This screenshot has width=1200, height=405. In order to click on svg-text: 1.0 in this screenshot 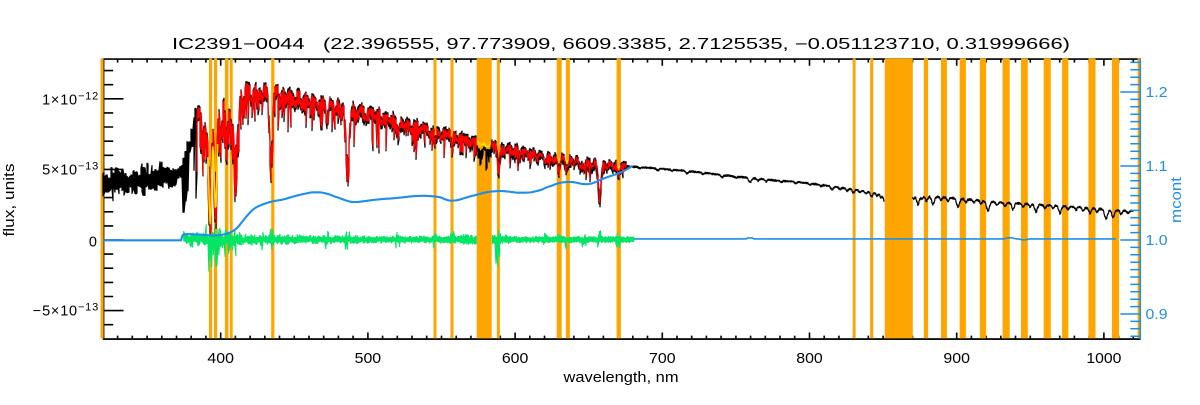, I will do `click(1157, 241)`.